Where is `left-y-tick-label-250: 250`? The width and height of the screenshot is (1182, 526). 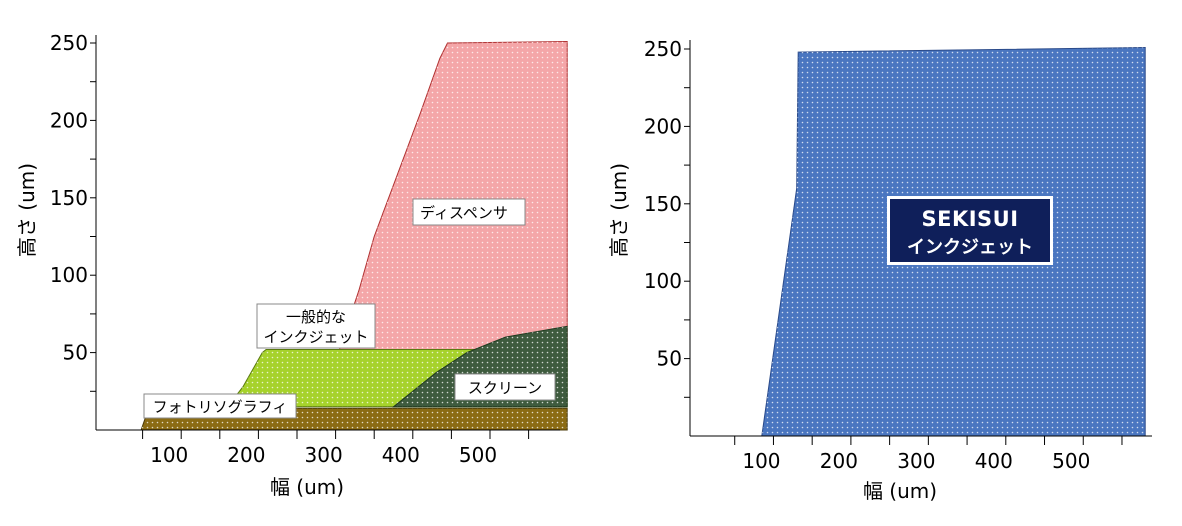 left-y-tick-label-250: 250 is located at coordinates (69, 43).